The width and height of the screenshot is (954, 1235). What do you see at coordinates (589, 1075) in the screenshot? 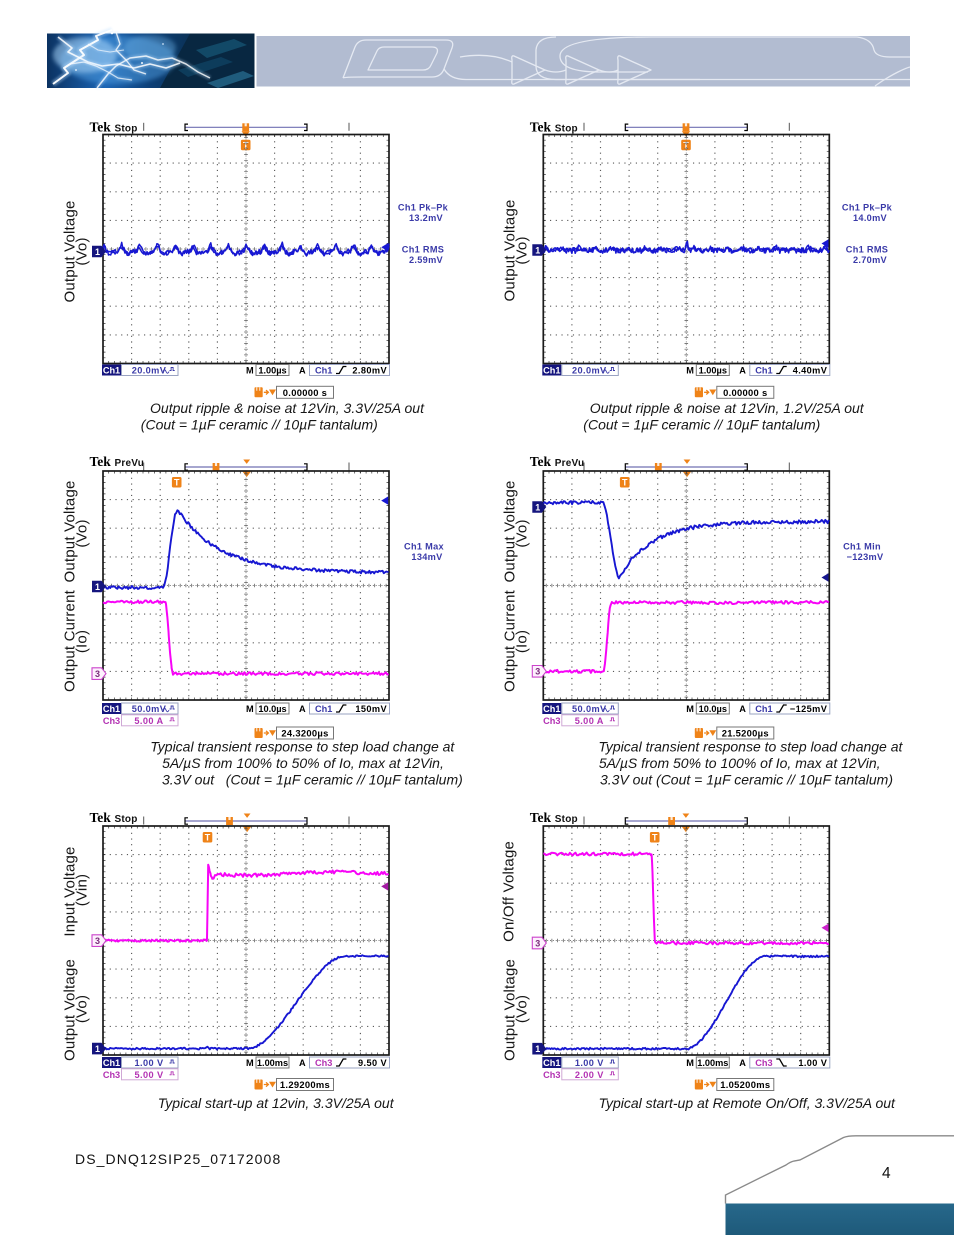
I see `svg-text: 2.00 V` at bounding box center [589, 1075].